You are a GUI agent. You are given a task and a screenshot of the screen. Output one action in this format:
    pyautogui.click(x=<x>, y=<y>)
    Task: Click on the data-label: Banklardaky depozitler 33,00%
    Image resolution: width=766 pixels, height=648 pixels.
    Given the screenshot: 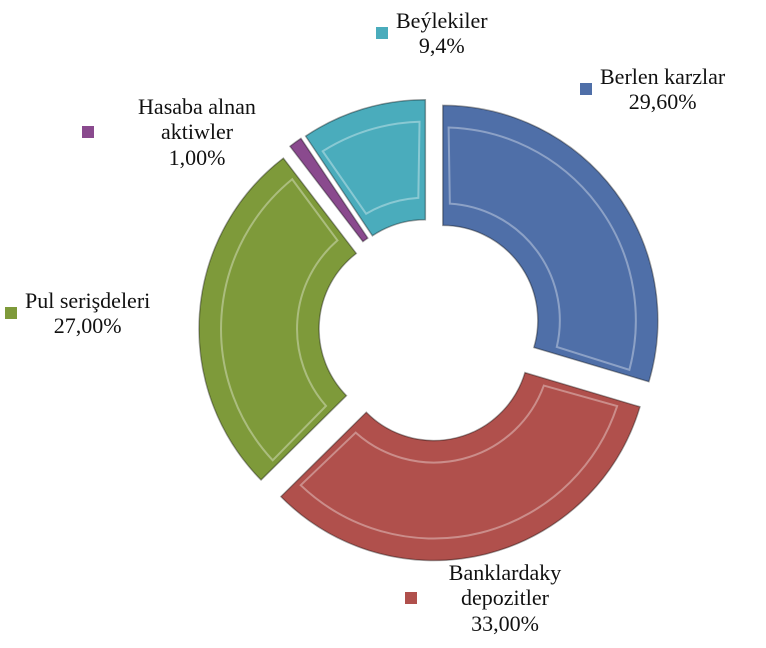 What is the action you would take?
    pyautogui.click(x=495, y=598)
    